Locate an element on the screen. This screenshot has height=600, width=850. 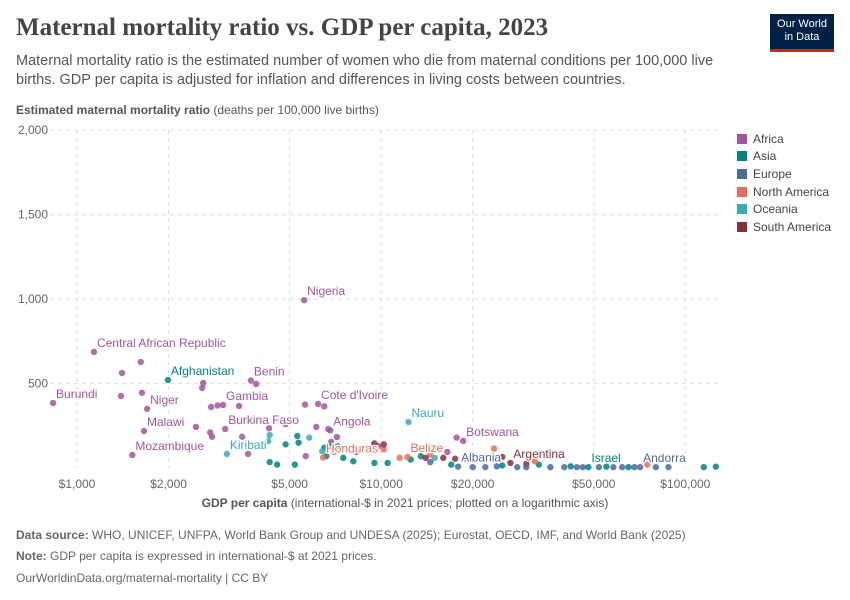
point-label: Botswana is located at coordinates (492, 432).